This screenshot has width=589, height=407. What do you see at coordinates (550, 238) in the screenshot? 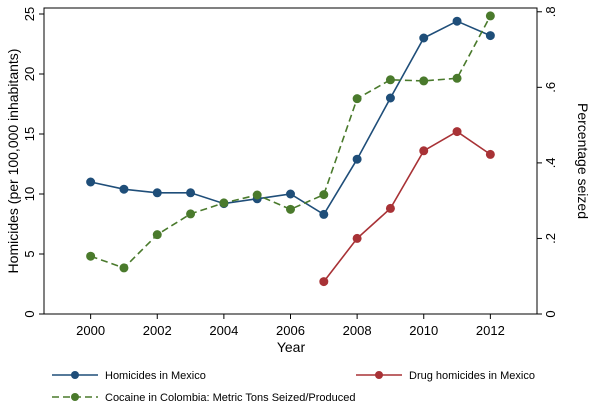
I see `y-right-tick-label: .2` at bounding box center [550, 238].